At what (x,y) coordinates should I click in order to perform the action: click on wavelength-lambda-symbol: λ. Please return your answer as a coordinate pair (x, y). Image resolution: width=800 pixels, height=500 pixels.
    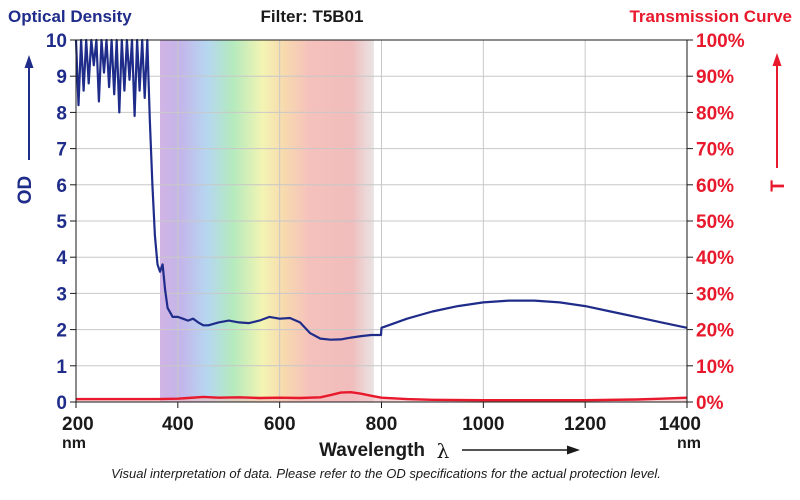
    Looking at the image, I should click on (443, 451).